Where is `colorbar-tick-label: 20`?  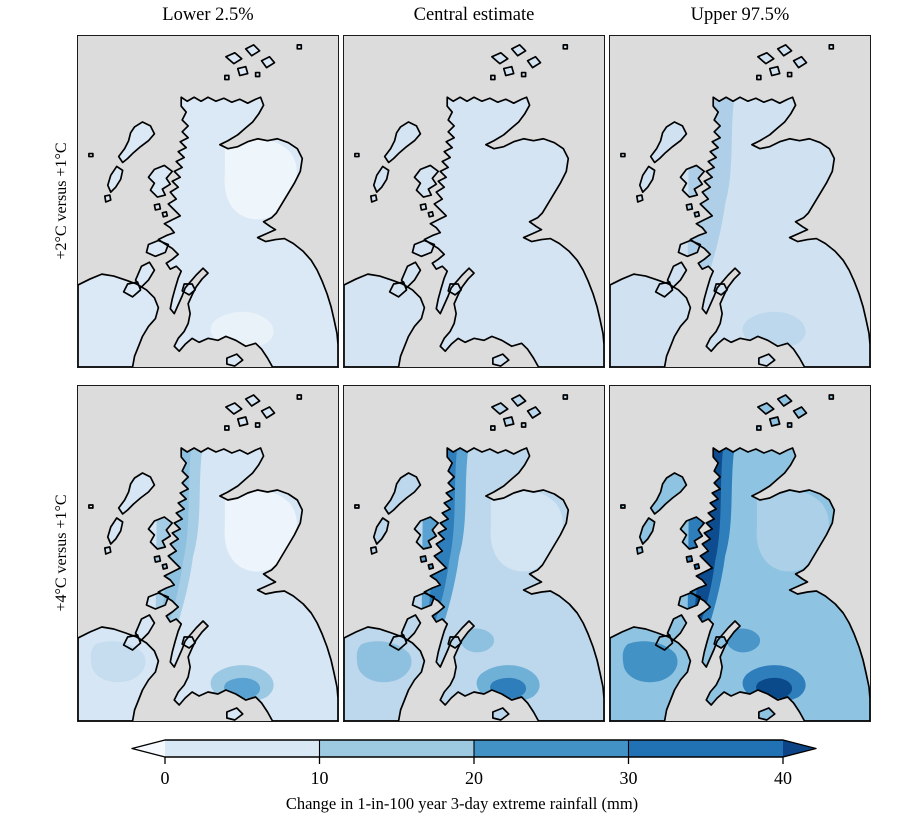 colorbar-tick-label: 20 is located at coordinates (474, 778).